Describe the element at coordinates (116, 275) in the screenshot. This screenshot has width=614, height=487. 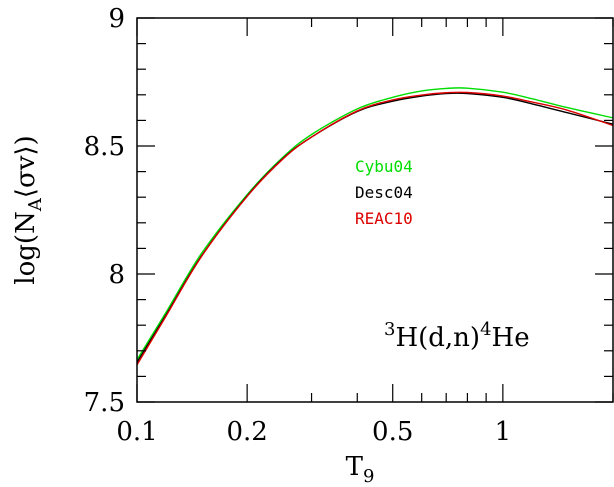
I see `y-tick-label: 8` at that location.